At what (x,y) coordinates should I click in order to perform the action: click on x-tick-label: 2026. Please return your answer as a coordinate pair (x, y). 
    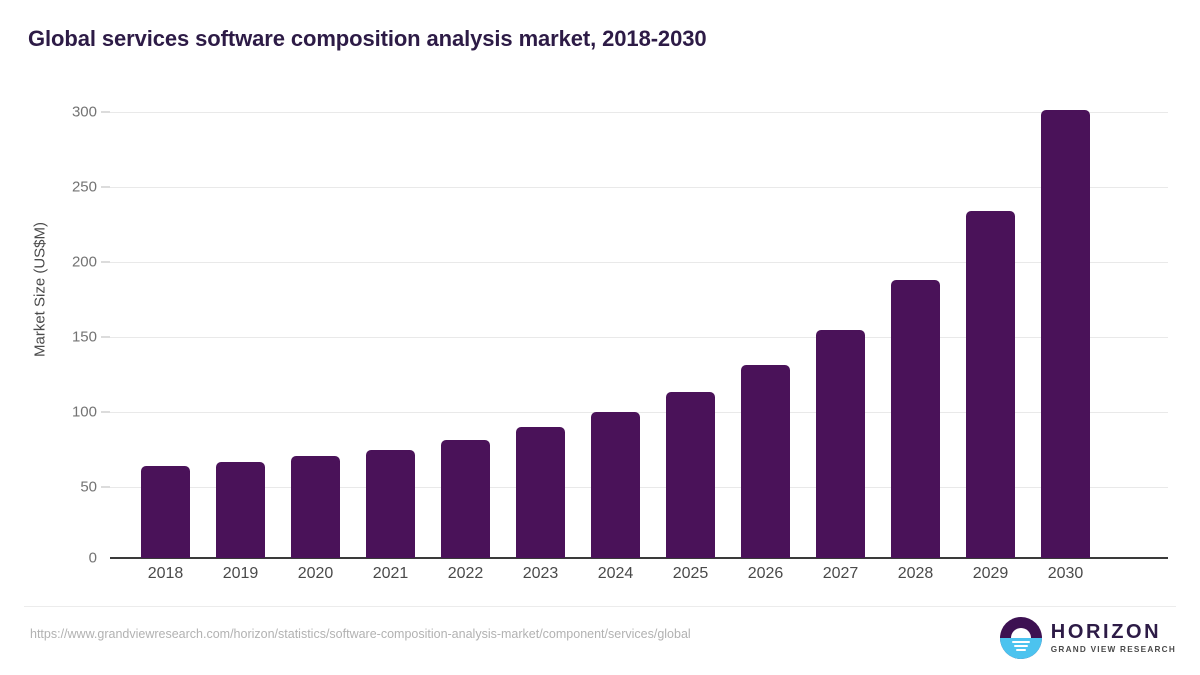
    Looking at the image, I should click on (765, 573).